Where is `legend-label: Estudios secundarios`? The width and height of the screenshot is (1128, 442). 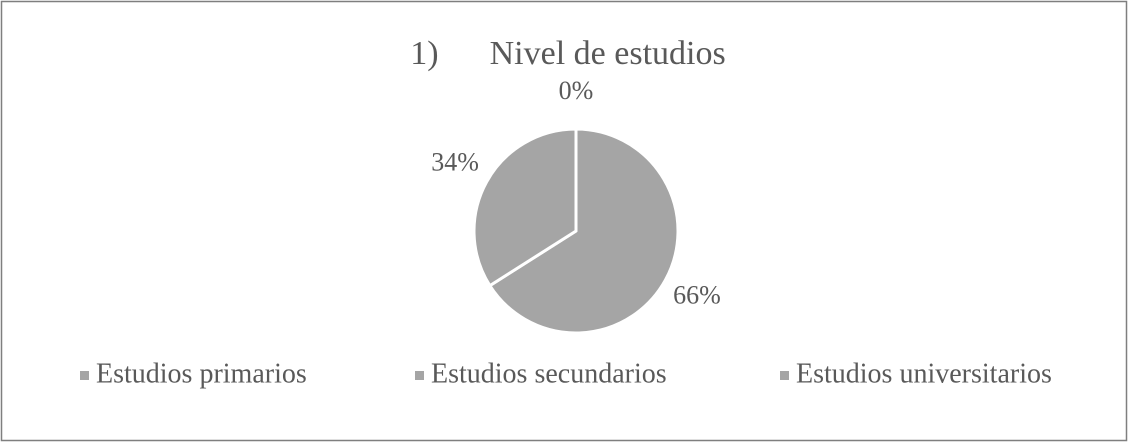
legend-label: Estudios secundarios is located at coordinates (549, 373).